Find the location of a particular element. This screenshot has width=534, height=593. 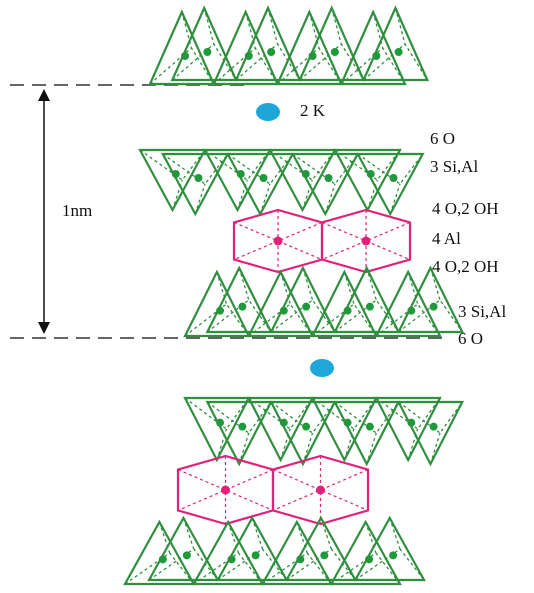

ion-label: 2 K is located at coordinates (313, 110).